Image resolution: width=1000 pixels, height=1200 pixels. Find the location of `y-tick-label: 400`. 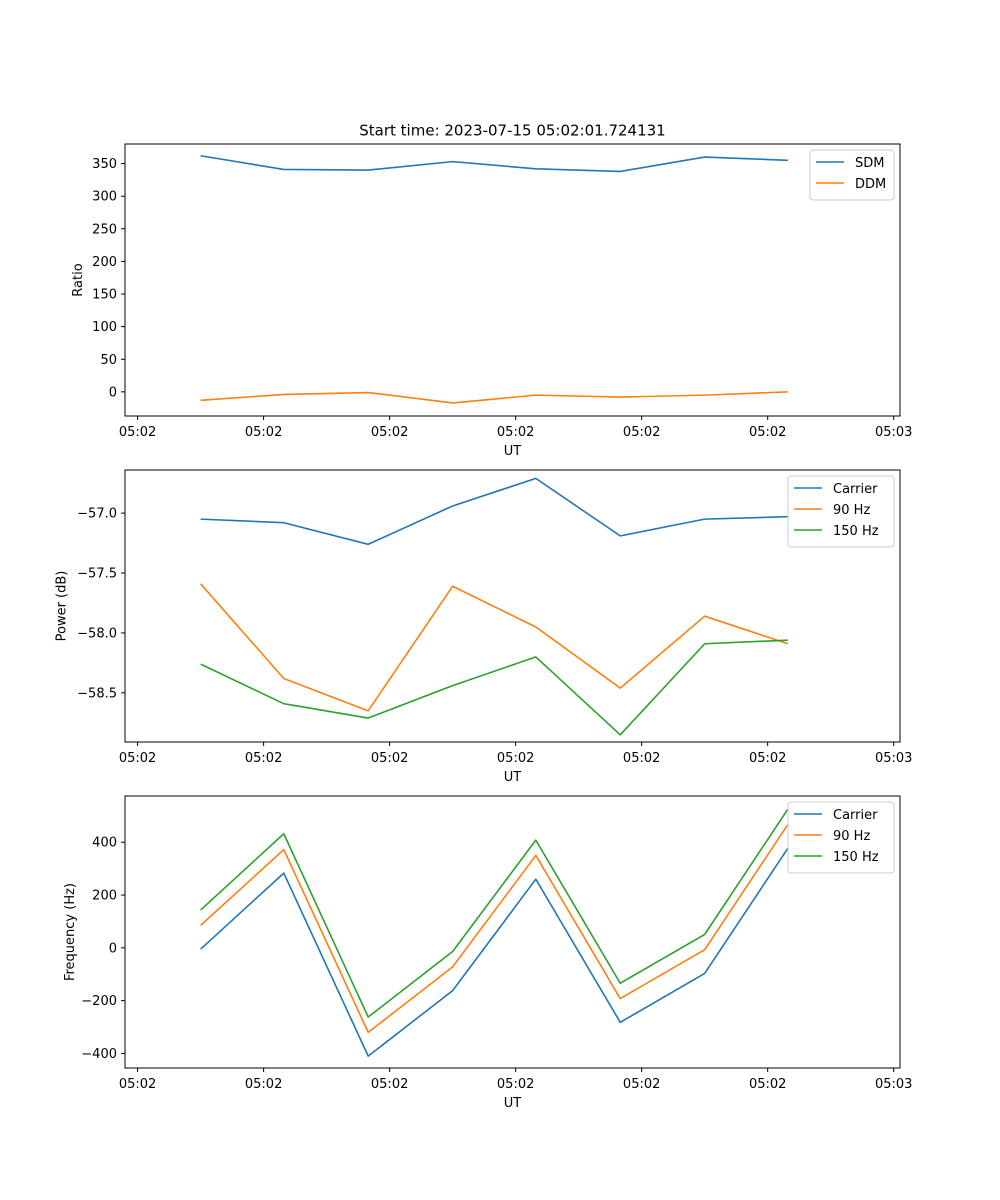

y-tick-label: 400 is located at coordinates (104, 843).